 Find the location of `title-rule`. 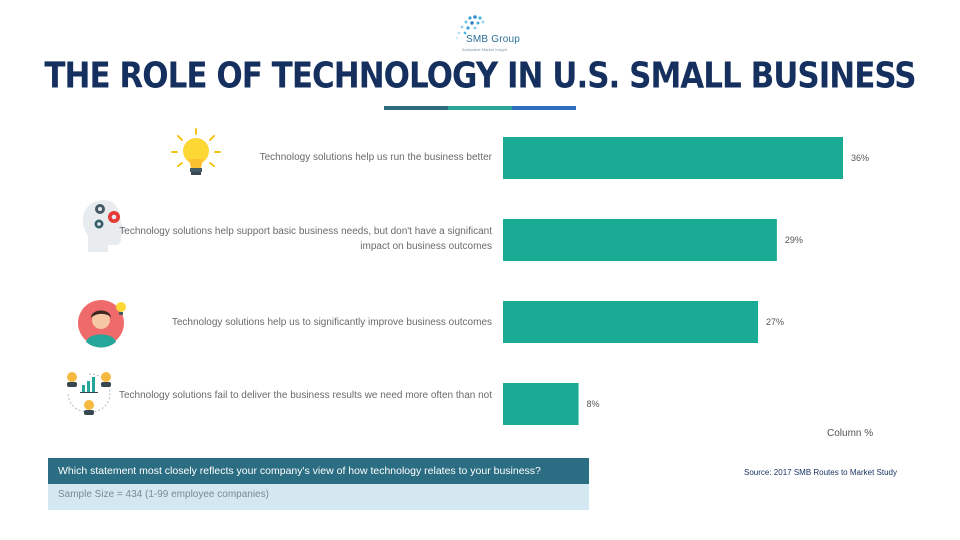

title-rule is located at coordinates (480, 108).